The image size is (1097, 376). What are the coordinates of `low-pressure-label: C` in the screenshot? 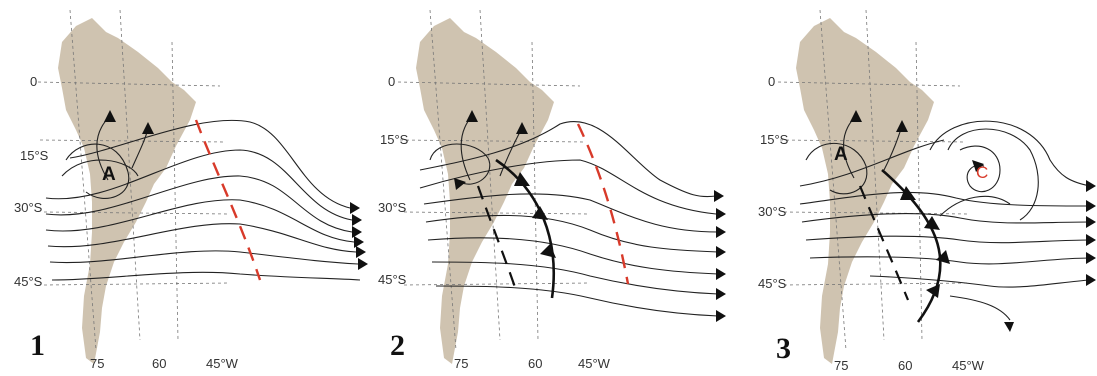 It's located at (982, 172).